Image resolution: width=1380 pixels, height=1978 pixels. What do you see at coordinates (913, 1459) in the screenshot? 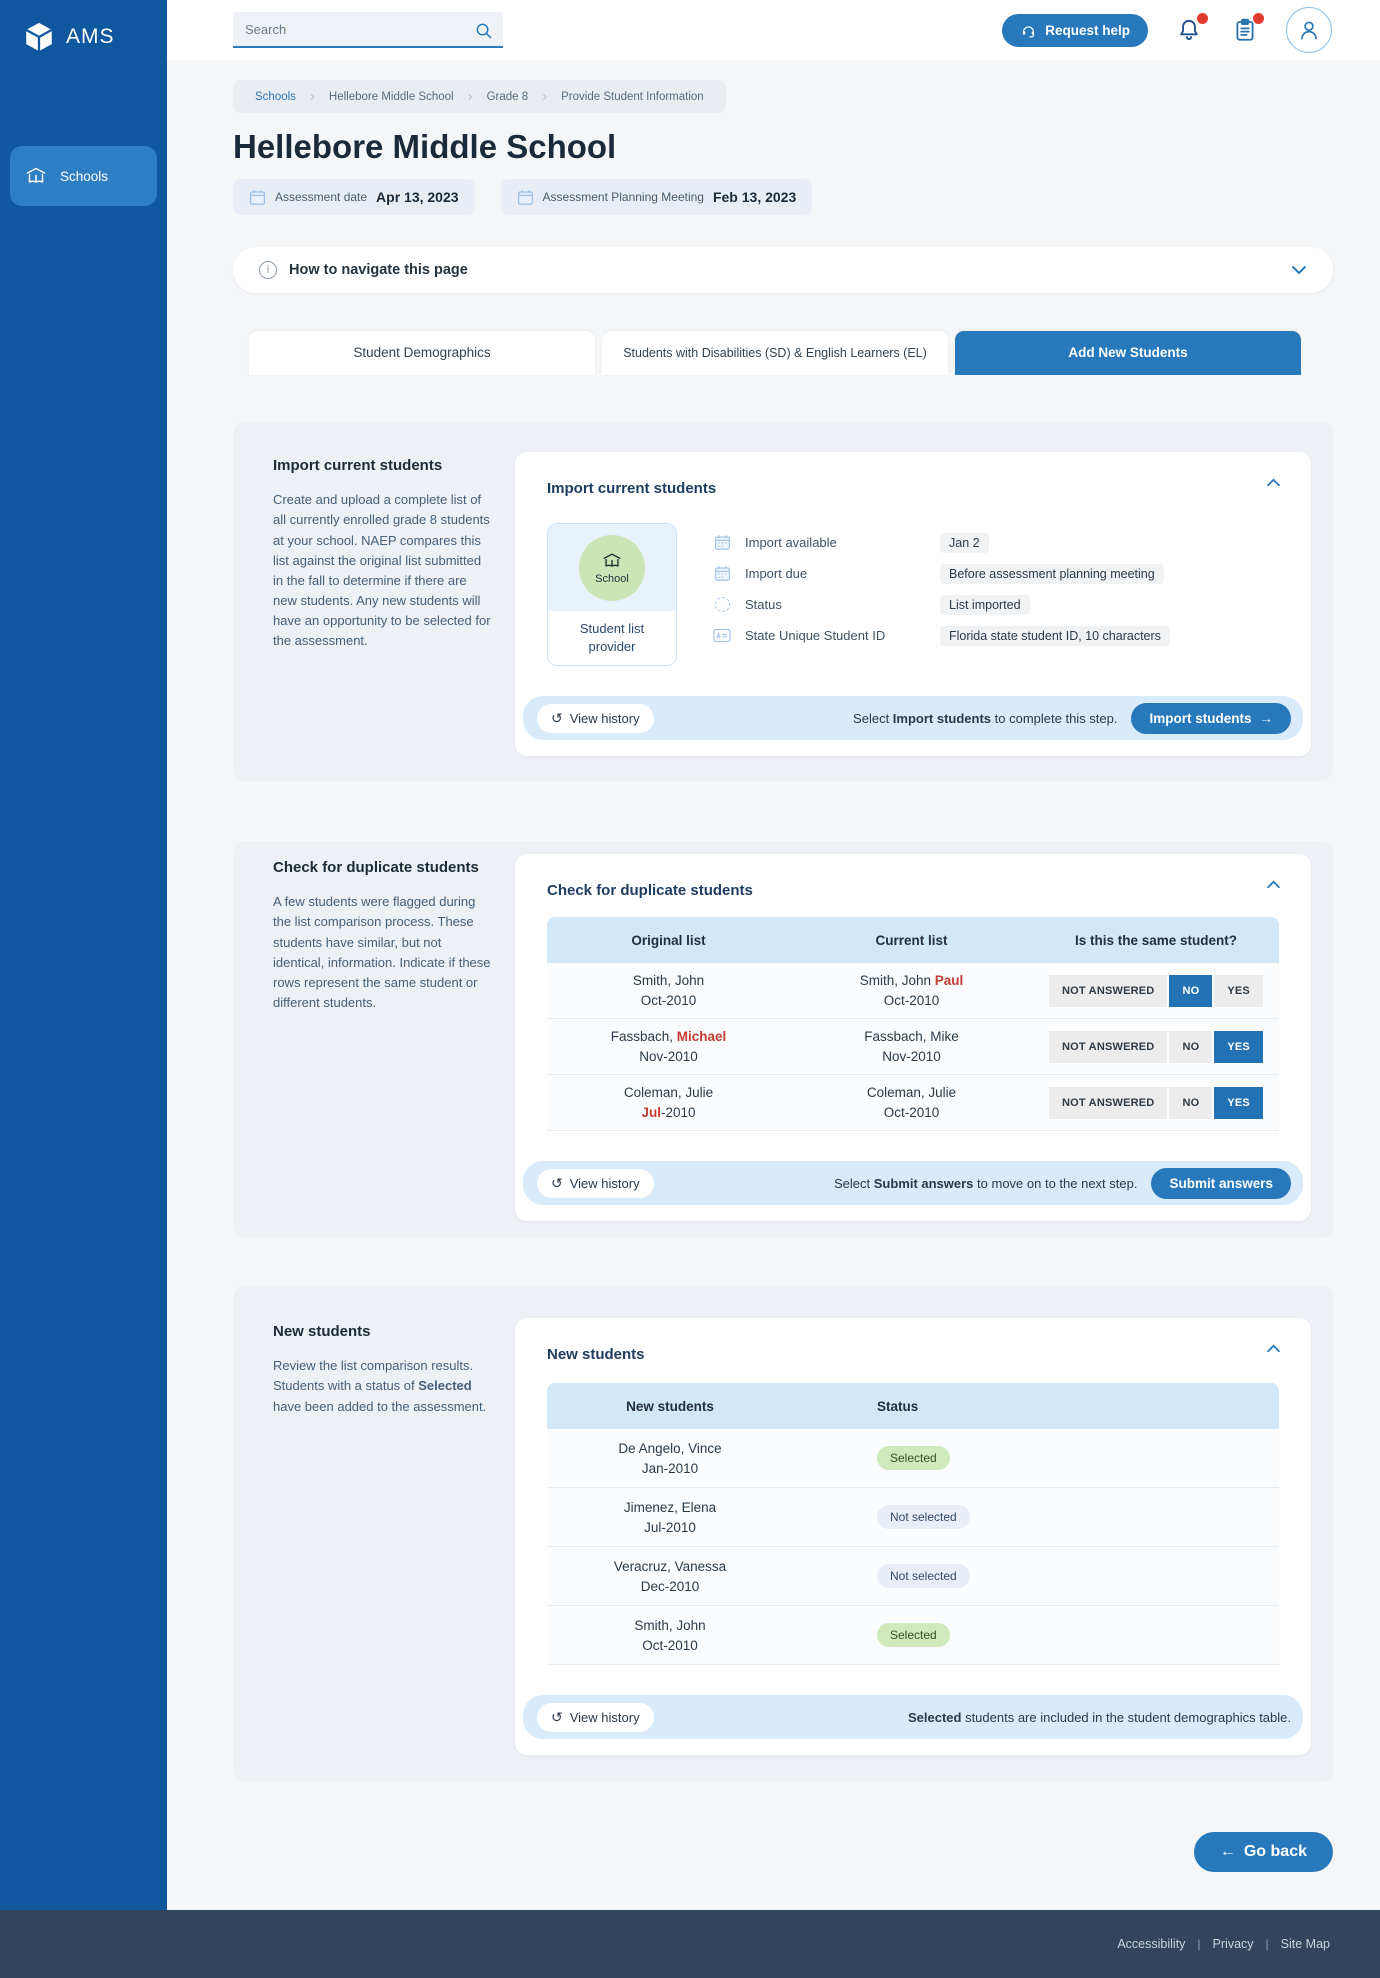
I see `new-student-row: De Angelo, Vince Jan-2010 Selected` at bounding box center [913, 1459].